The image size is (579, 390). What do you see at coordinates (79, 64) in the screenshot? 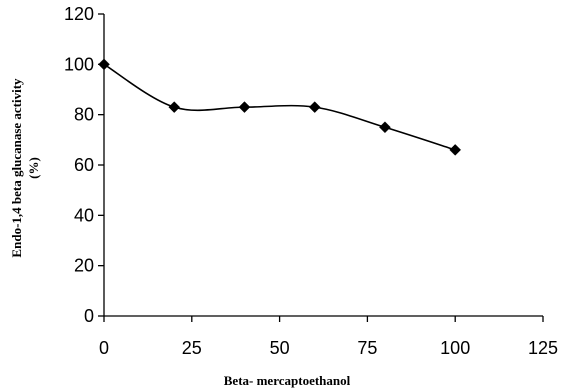
I see `y-tick-label: 100` at bounding box center [79, 64].